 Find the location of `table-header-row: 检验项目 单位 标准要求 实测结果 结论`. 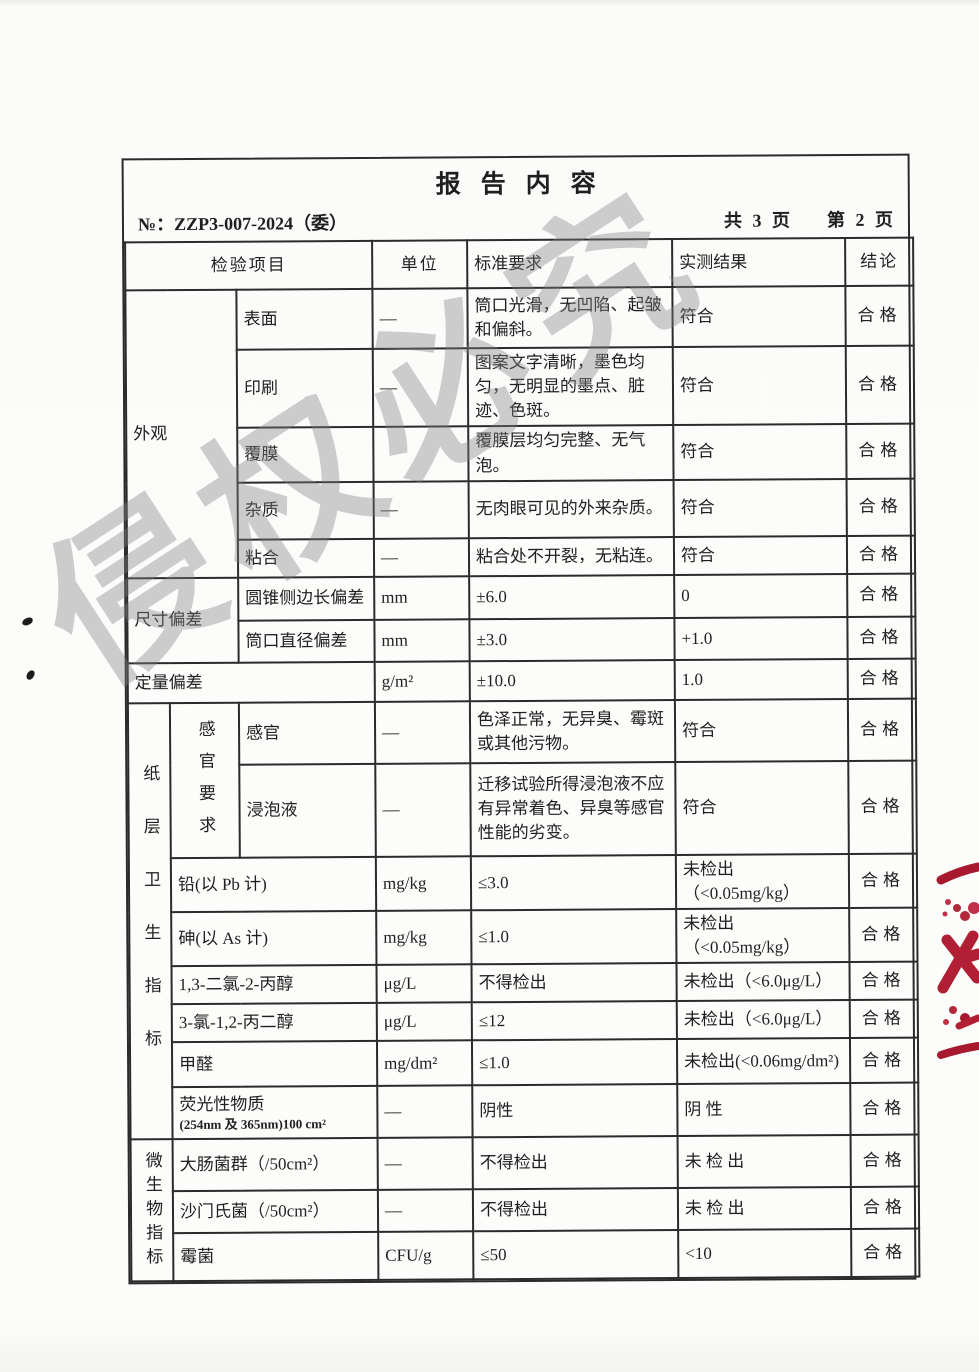

table-header-row: 检验项目 单位 标准要求 实测结果 结论 is located at coordinates (519, 264).